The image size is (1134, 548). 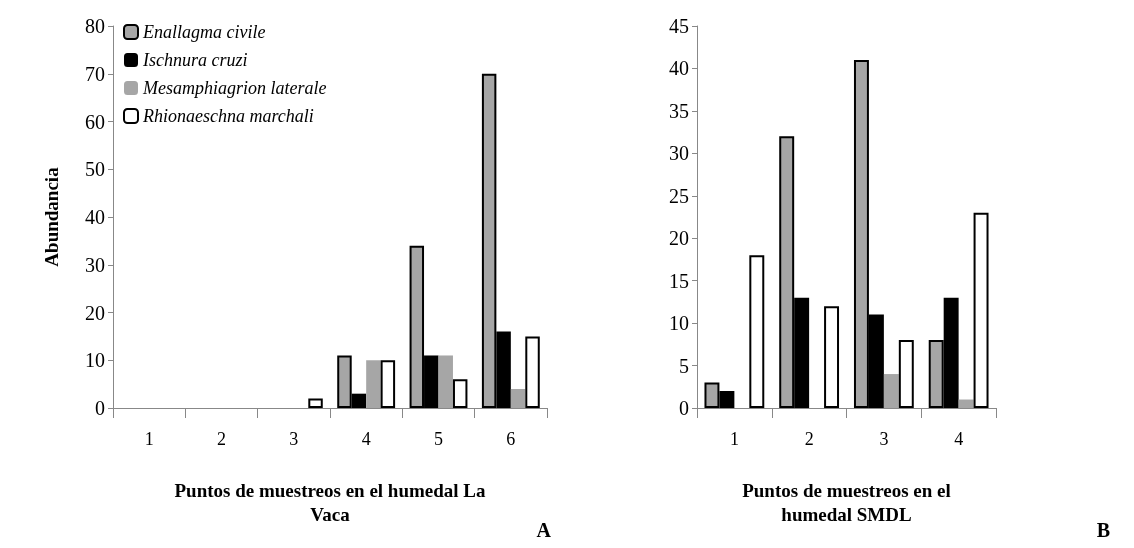 I want to click on y-tick-label: 80, so click(x=95, y=26).